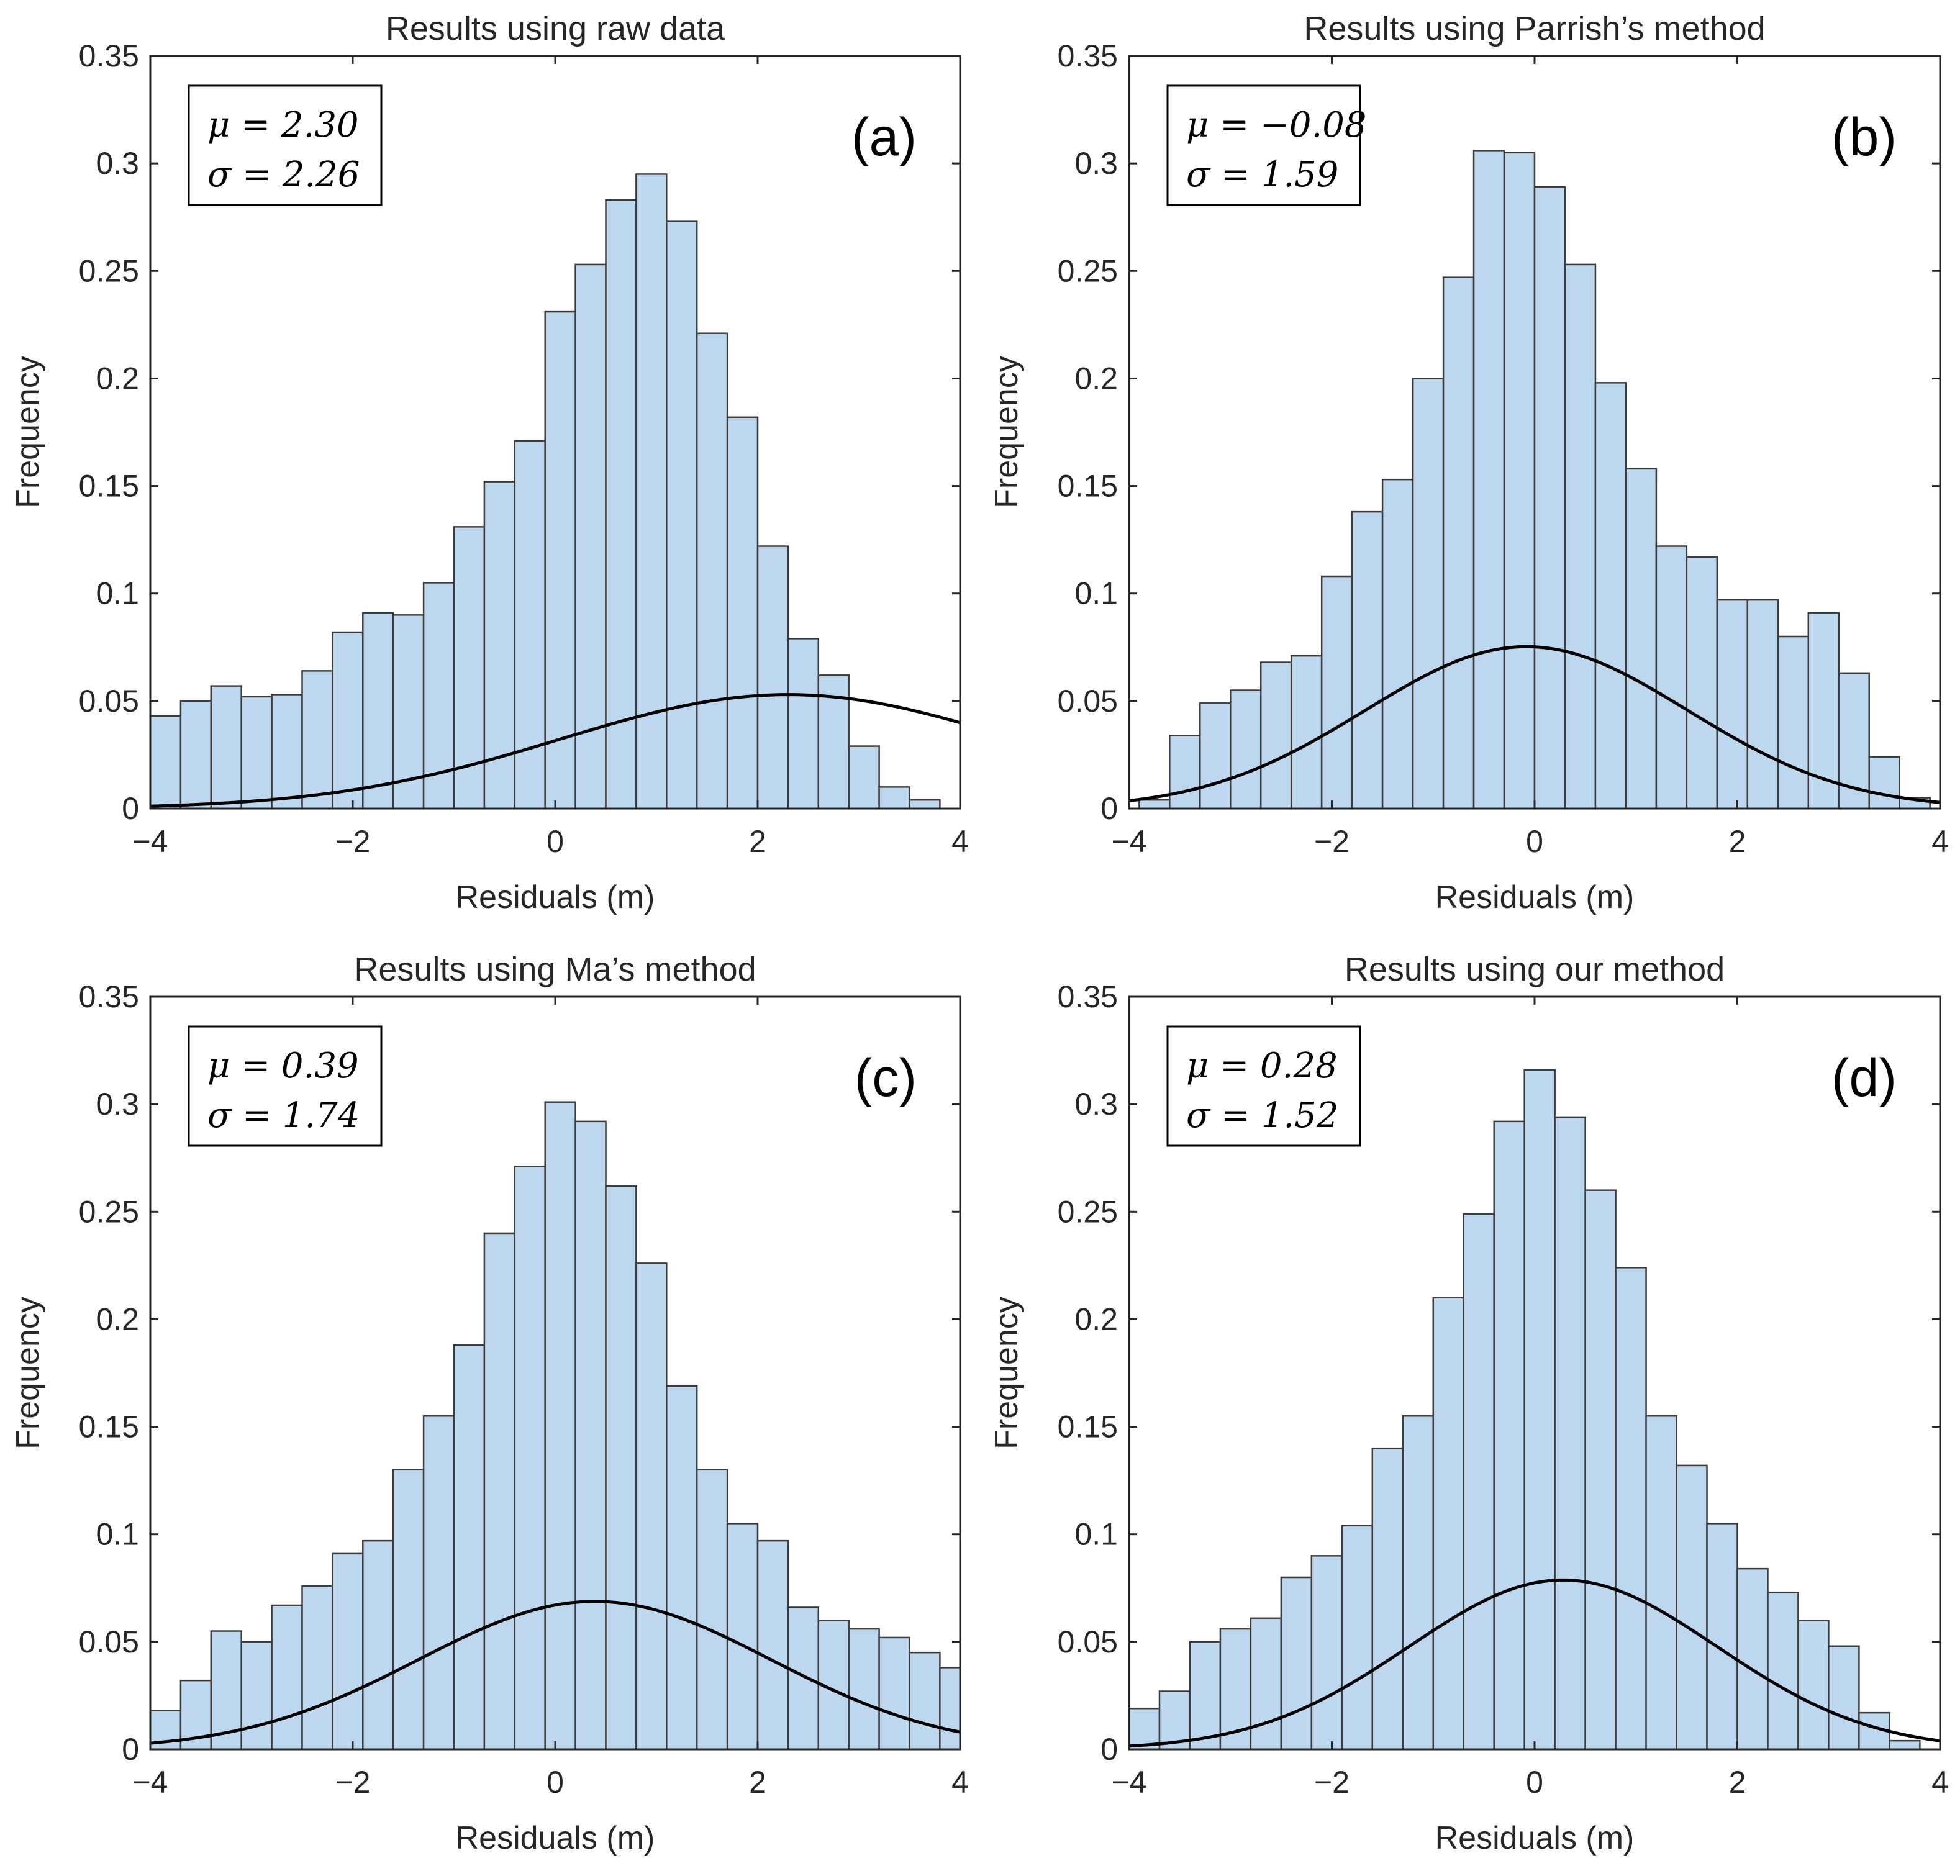  I want to click on normal-fit-curve, so click(555, 750).